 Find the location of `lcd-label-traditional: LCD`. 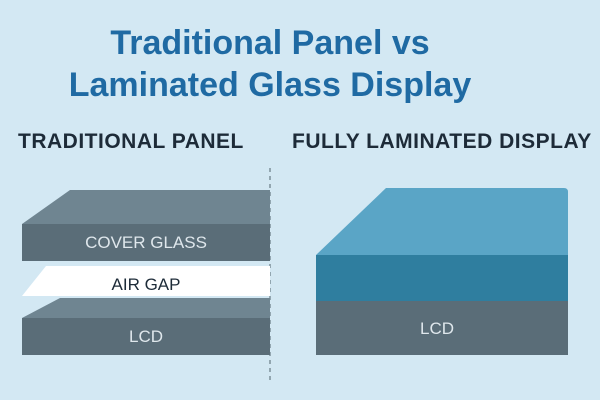

lcd-label-traditional: LCD is located at coordinates (146, 336).